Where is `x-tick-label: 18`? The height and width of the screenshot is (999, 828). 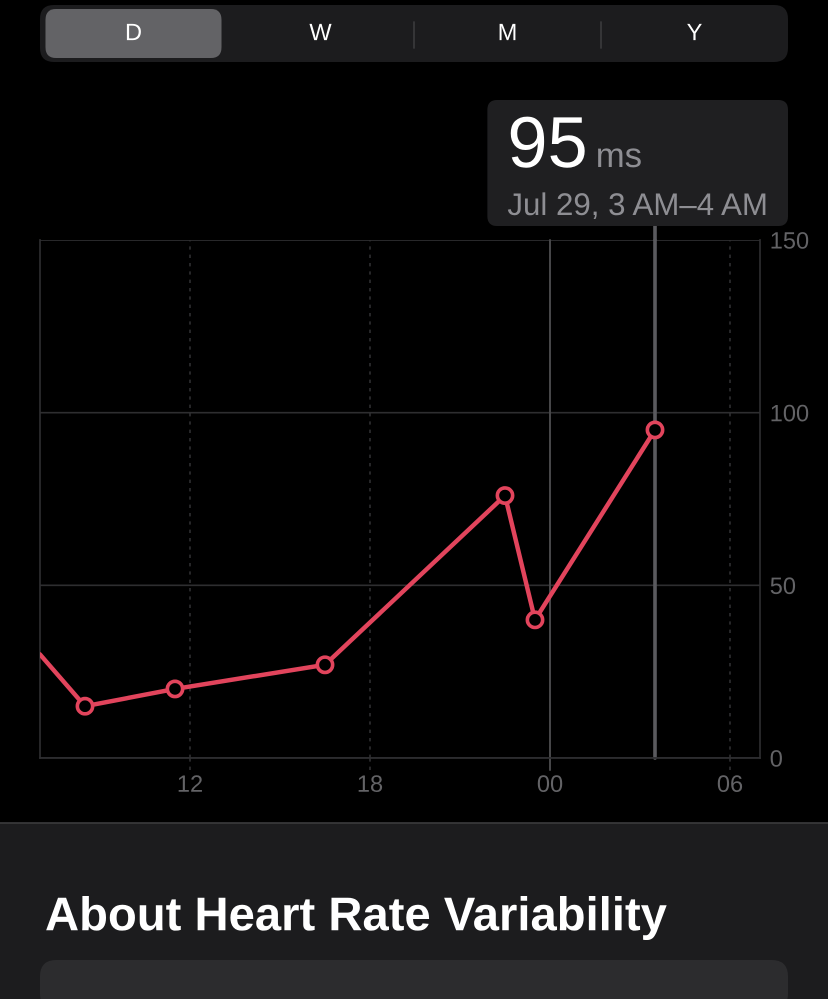
x-tick-label: 18 is located at coordinates (370, 783).